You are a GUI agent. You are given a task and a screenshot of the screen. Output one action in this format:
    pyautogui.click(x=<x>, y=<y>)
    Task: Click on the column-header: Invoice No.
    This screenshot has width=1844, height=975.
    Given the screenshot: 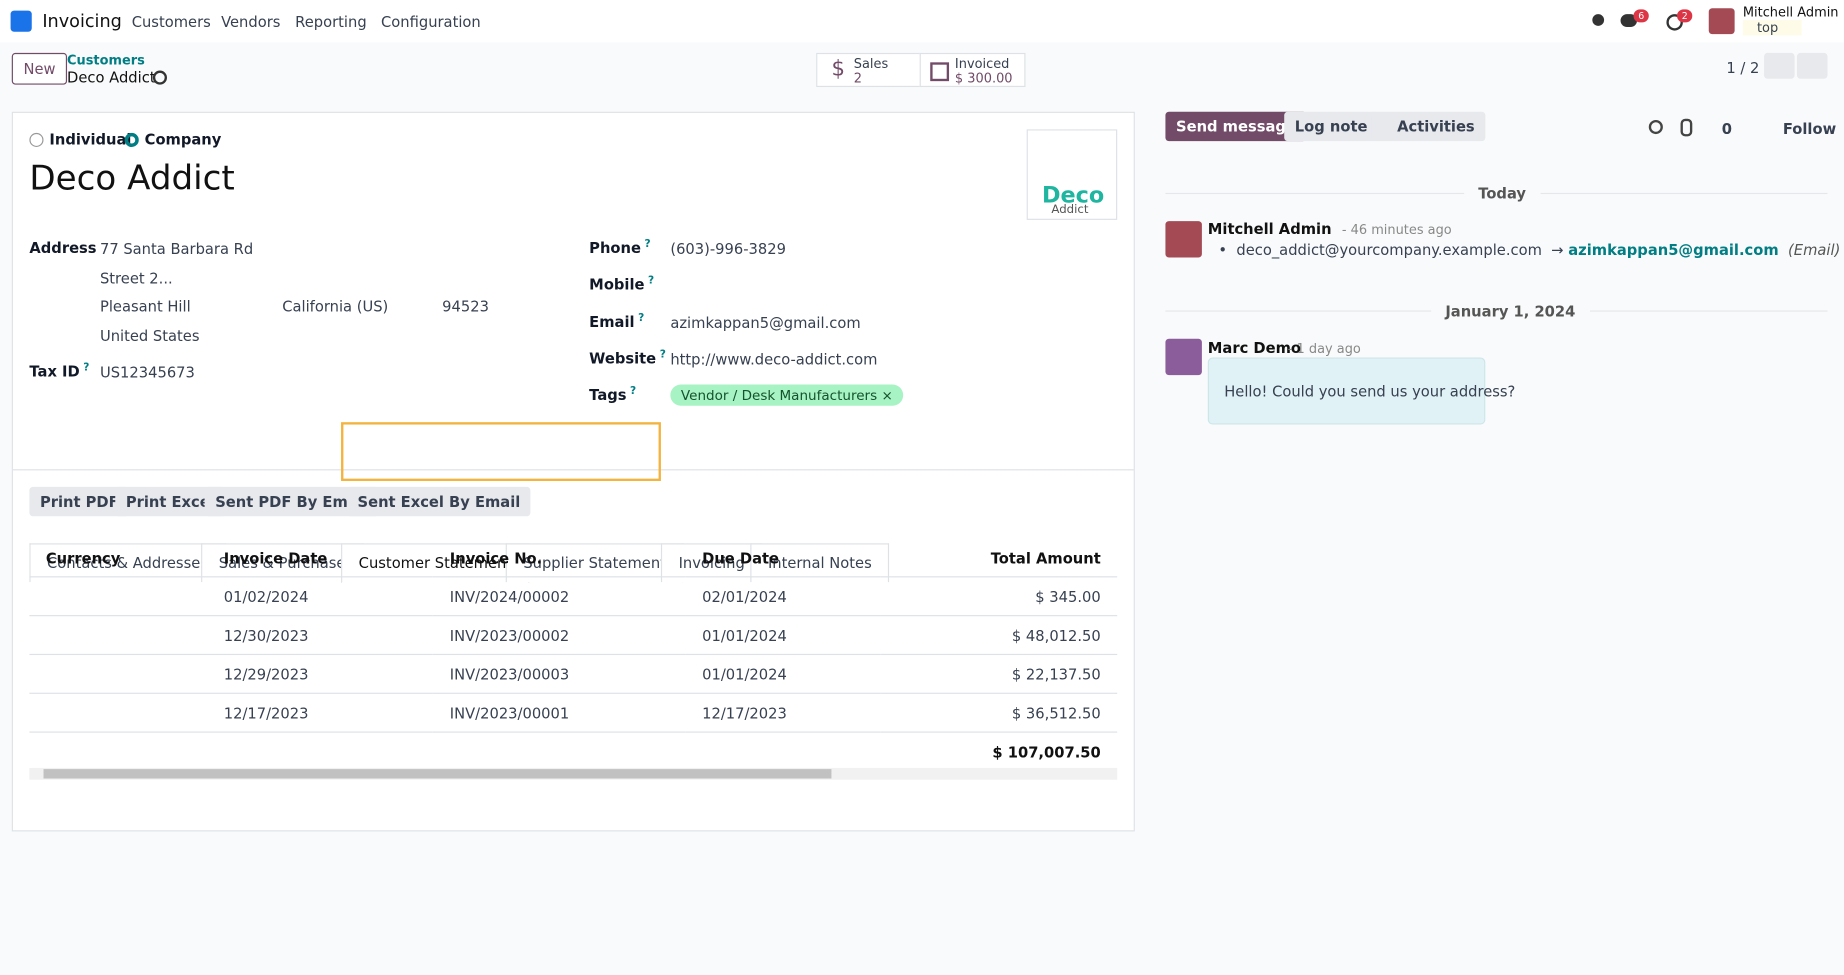 What is the action you would take?
    pyautogui.click(x=559, y=558)
    